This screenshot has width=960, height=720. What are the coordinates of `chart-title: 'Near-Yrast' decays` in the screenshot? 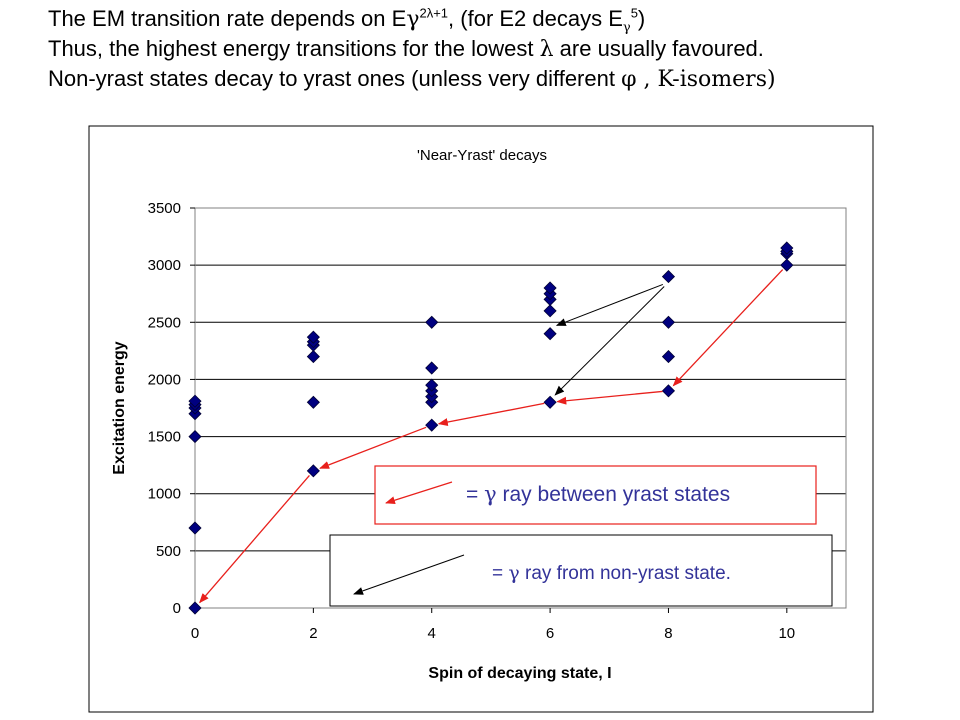 It's located at (482, 155).